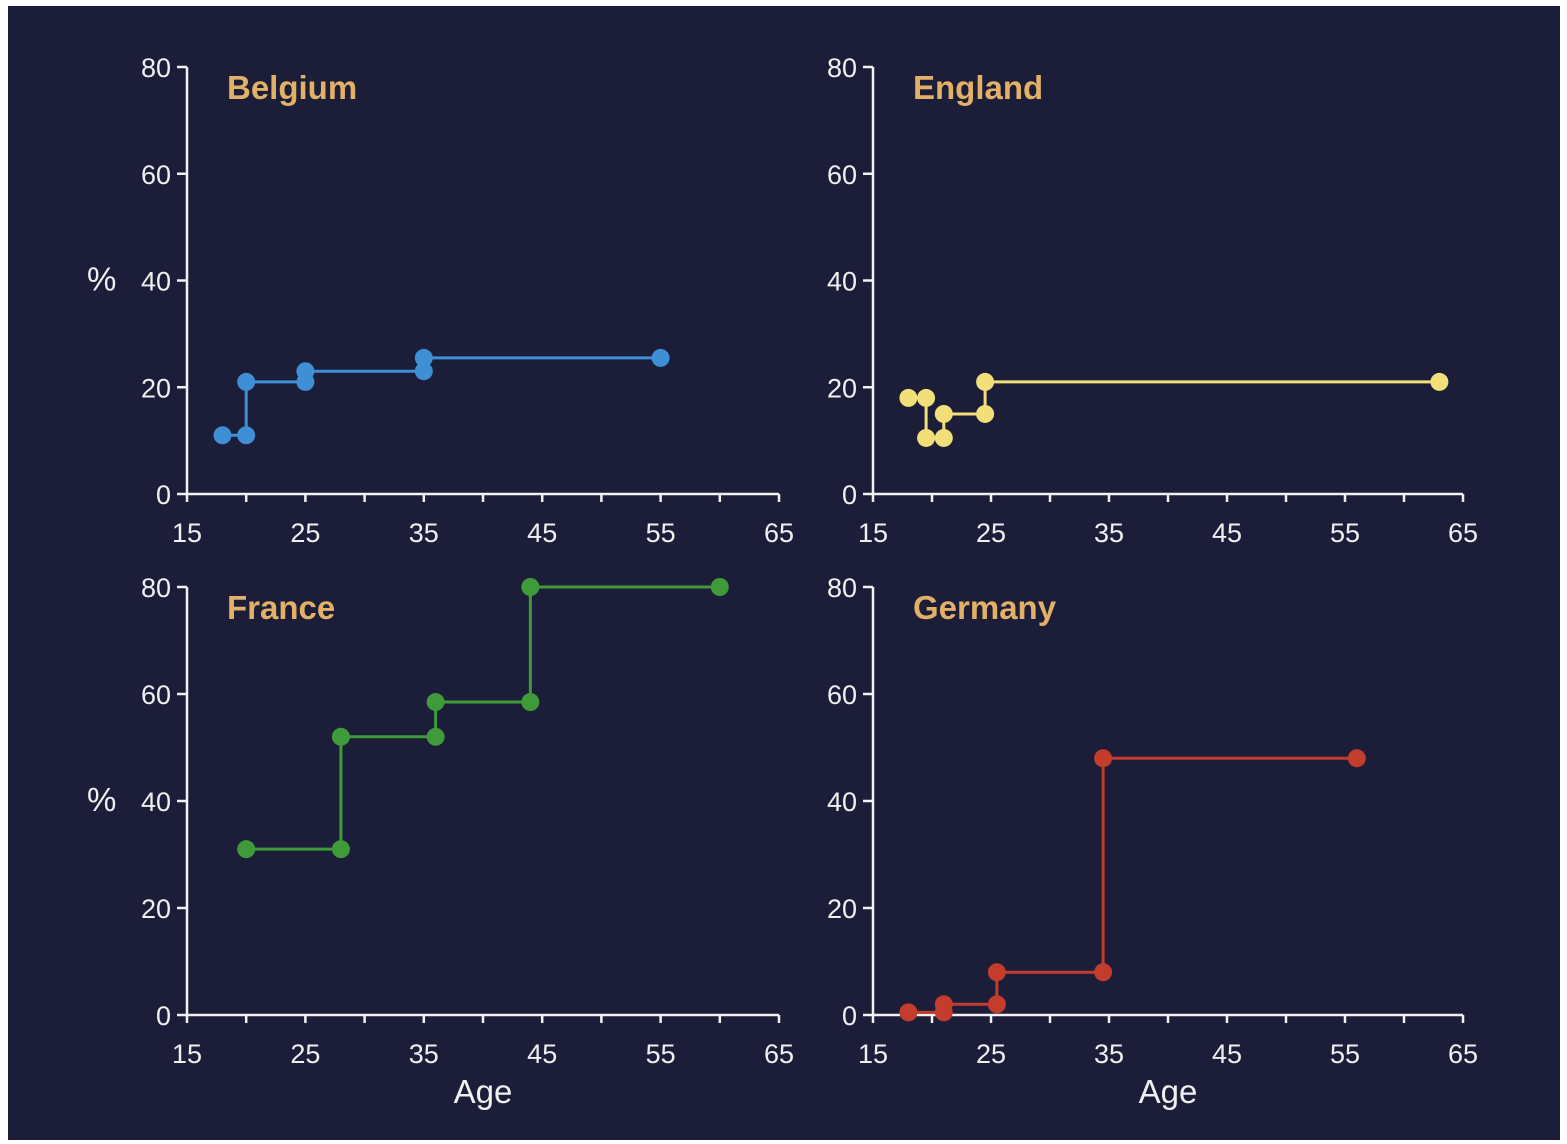 This screenshot has height=1144, width=1567. Describe the element at coordinates (978, 87) in the screenshot. I see `panel-title: England` at that location.